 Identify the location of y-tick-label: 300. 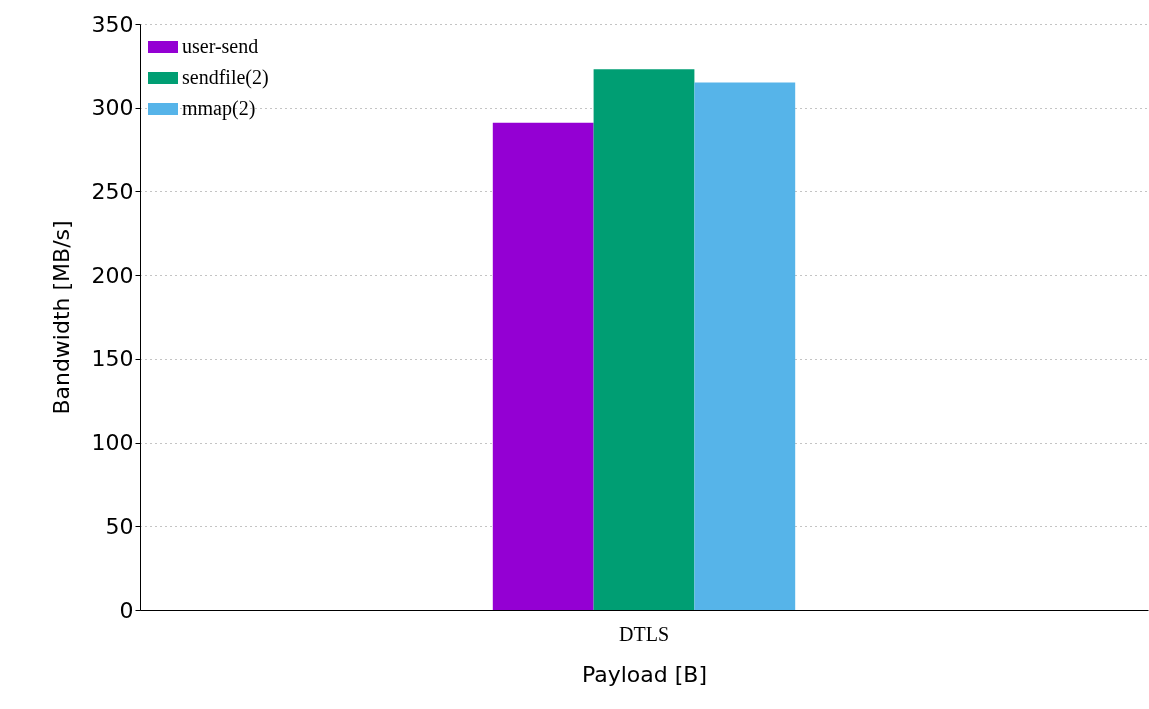
(112, 108).